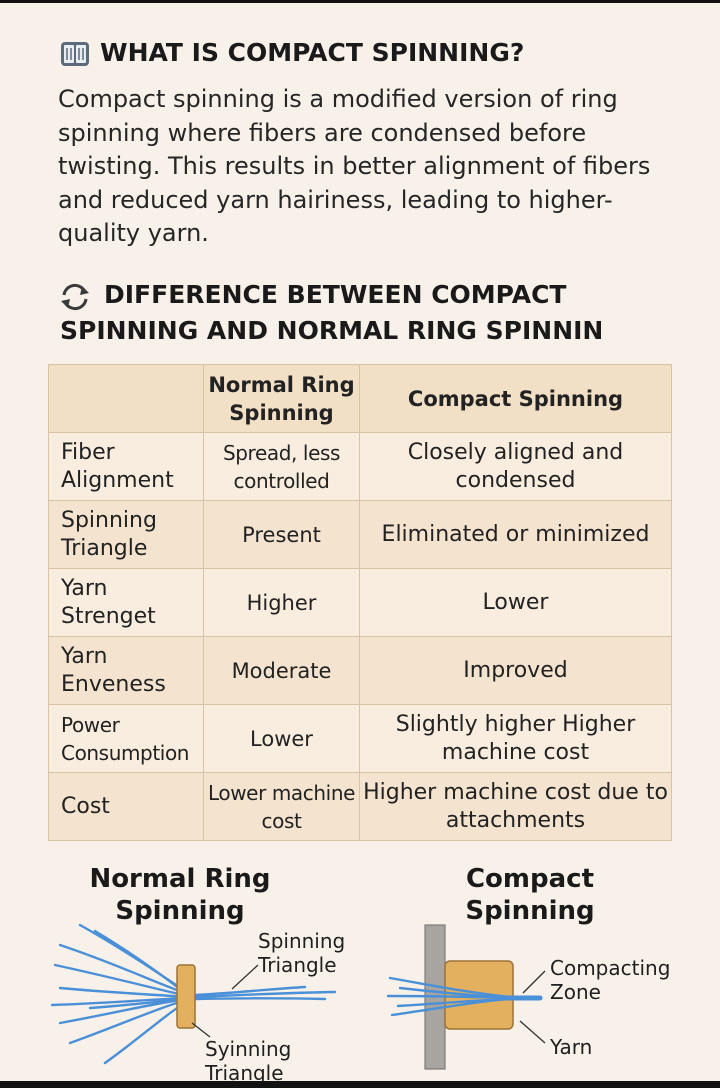  What do you see at coordinates (245, 977) in the screenshot?
I see `spinning-triangle-pointer-top` at bounding box center [245, 977].